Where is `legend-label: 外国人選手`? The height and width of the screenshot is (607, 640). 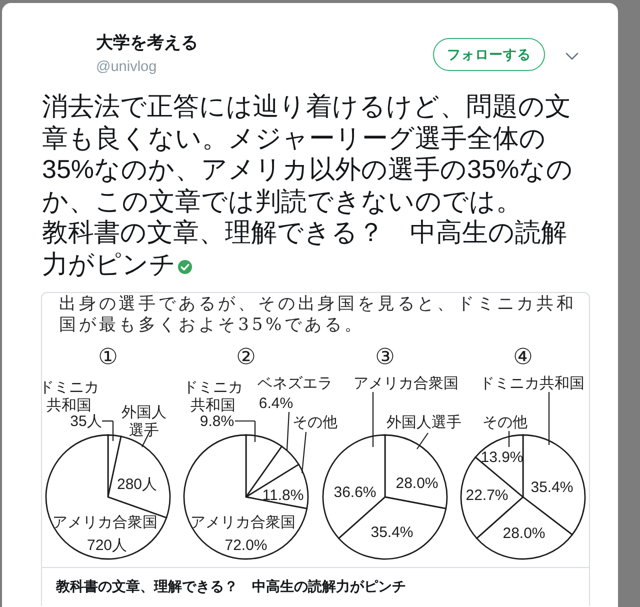
legend-label: 外国人選手 is located at coordinates (144, 421).